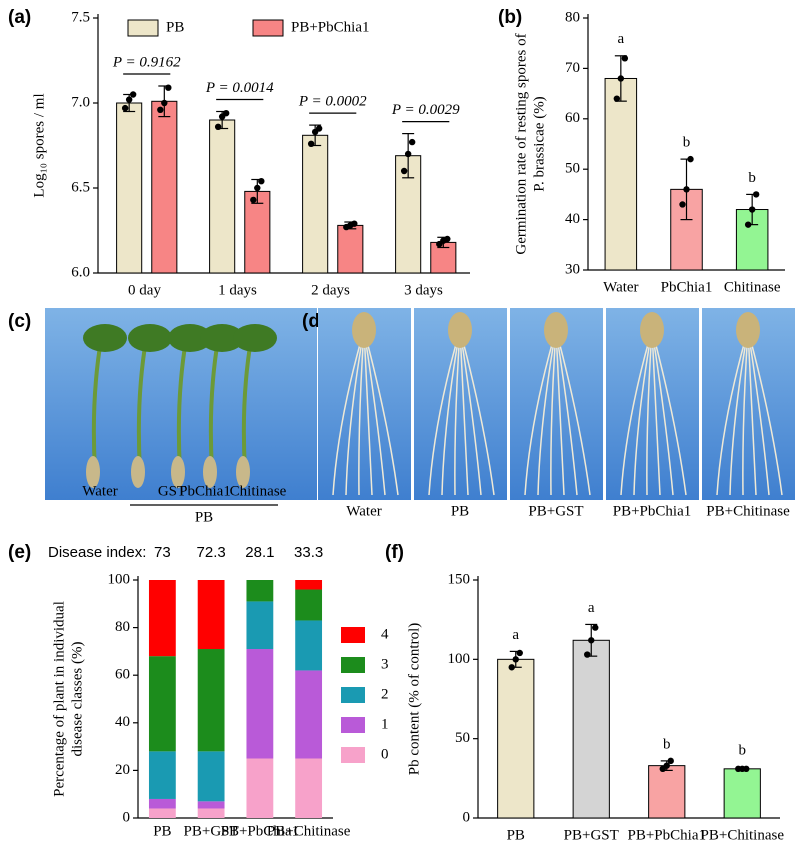  Describe the element at coordinates (146, 62) in the screenshot. I see `p-value: P = 0.9162` at that location.